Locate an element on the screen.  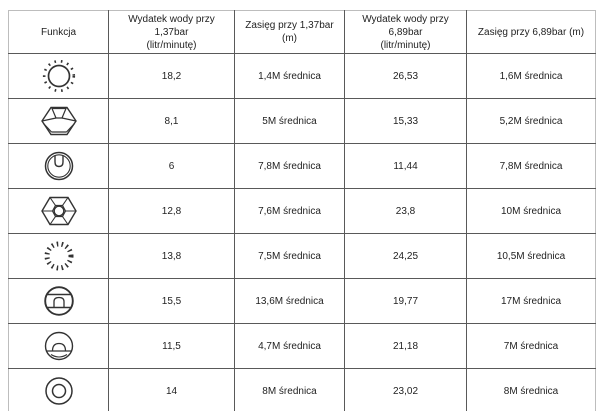
hex-spoke-nozzle-icon is located at coordinates (58, 211).